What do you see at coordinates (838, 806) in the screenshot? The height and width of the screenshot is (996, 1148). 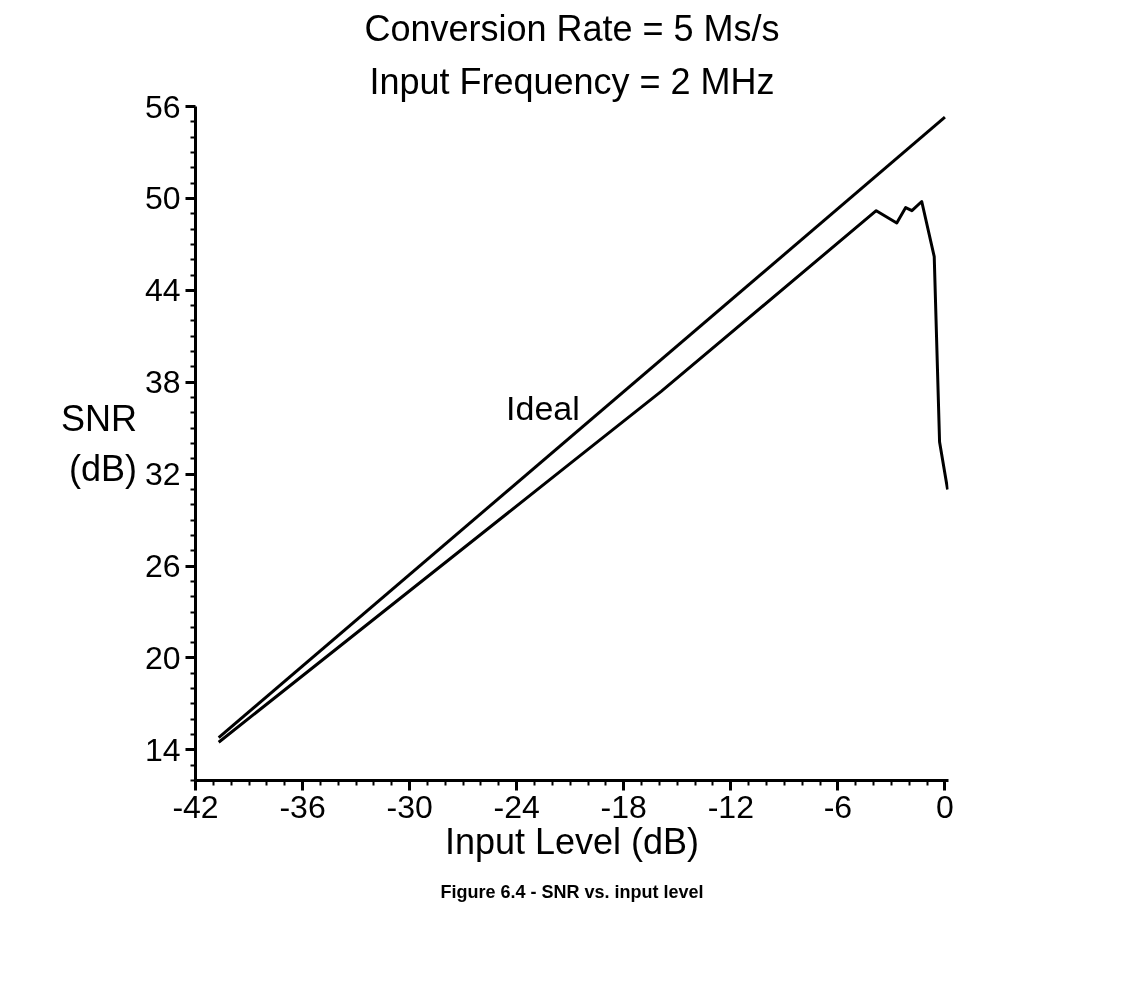 I see `x-tick-label: -6` at bounding box center [838, 806].